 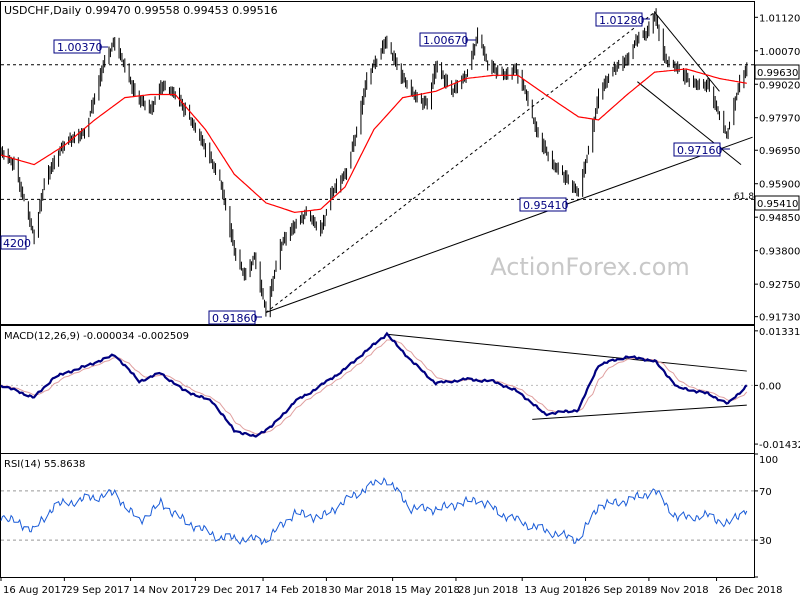 I want to click on x-tick-label: 28 Jun 2018, so click(x=488, y=590).